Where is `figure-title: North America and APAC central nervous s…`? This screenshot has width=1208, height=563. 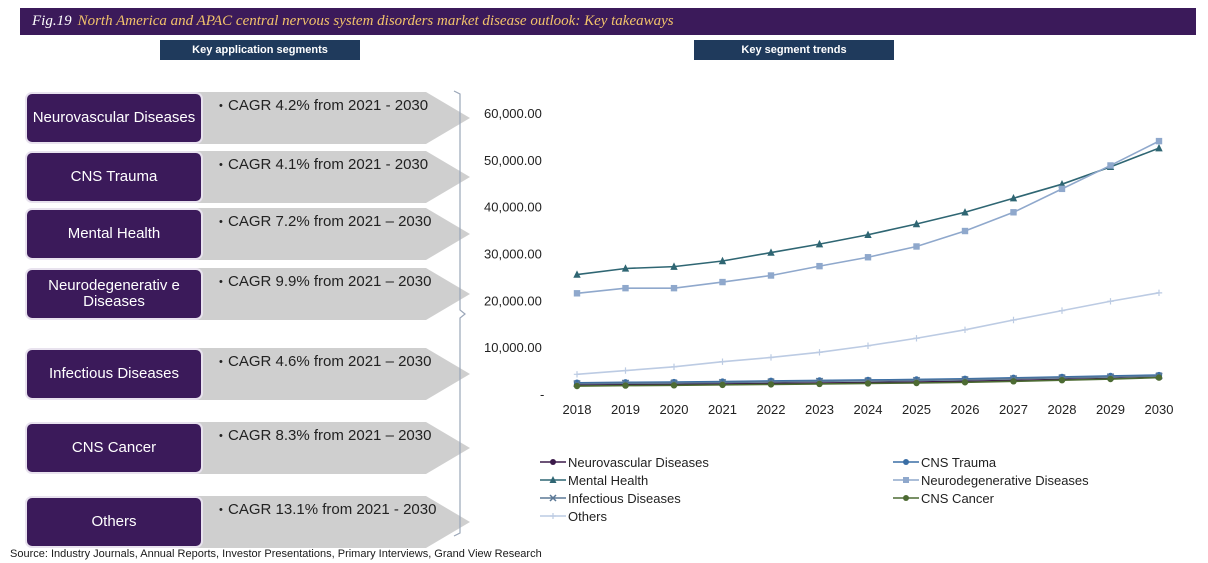
figure-title: North America and APAC central nervous s… is located at coordinates (375, 21).